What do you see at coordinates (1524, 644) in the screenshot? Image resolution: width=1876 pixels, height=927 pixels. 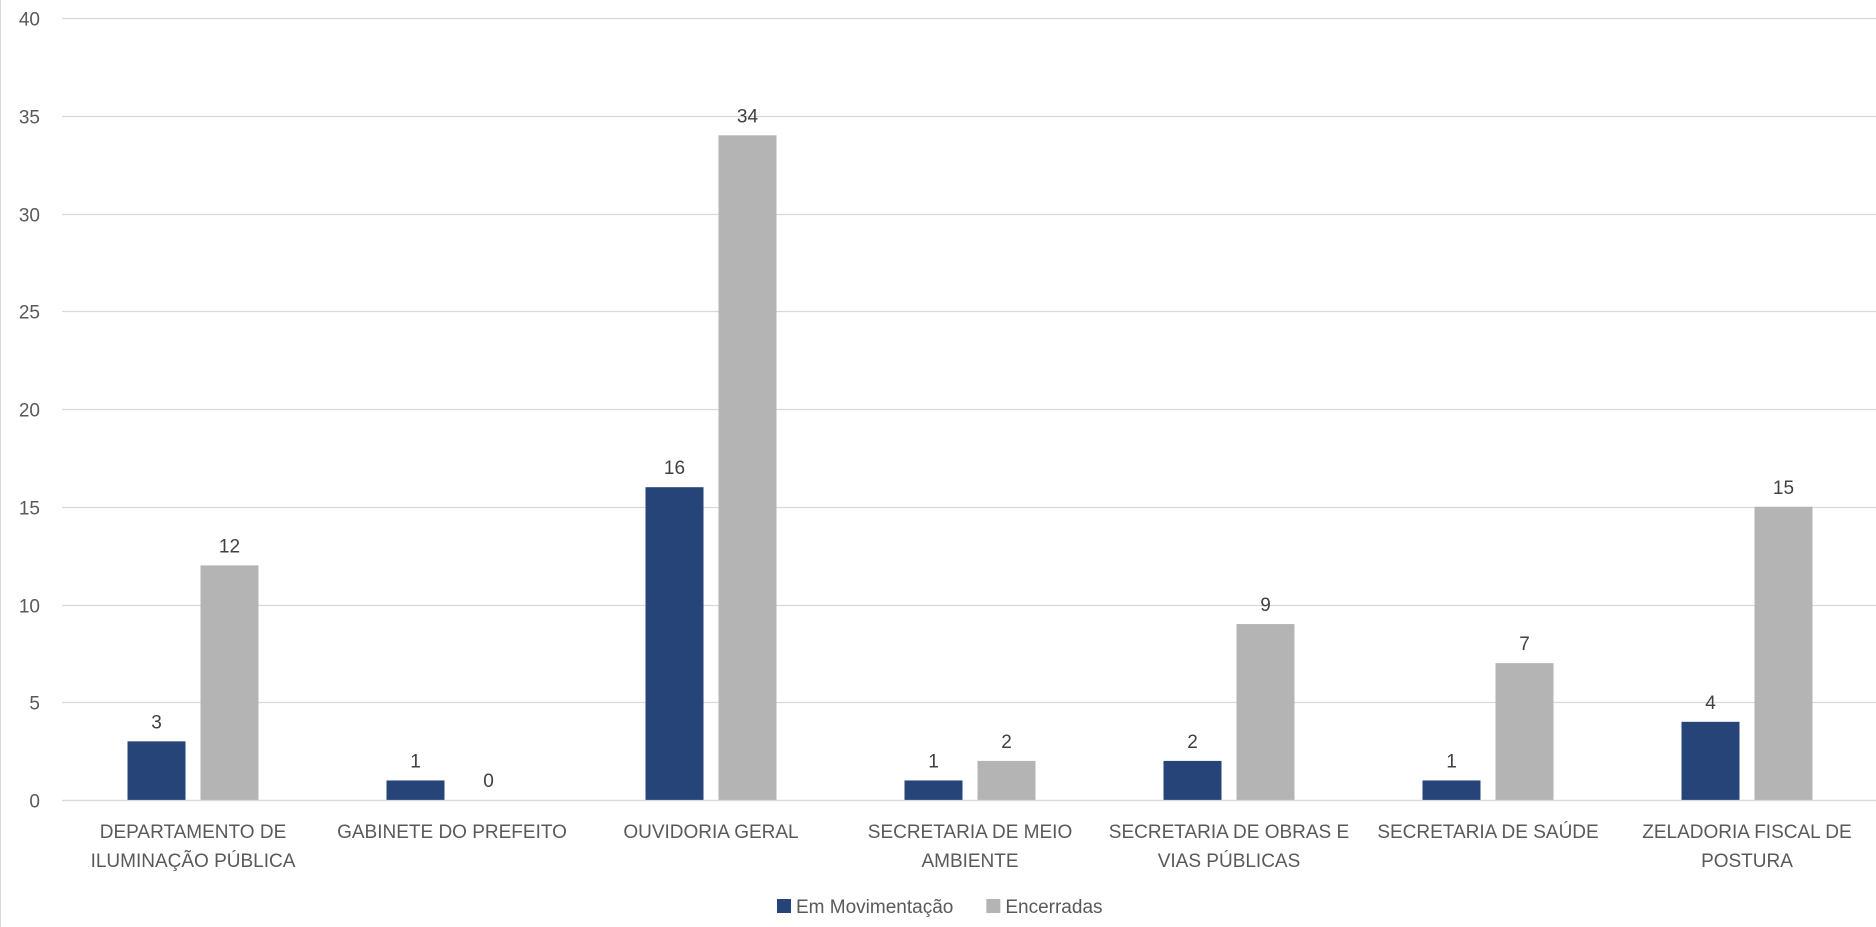 I see `data-label: 7` at bounding box center [1524, 644].